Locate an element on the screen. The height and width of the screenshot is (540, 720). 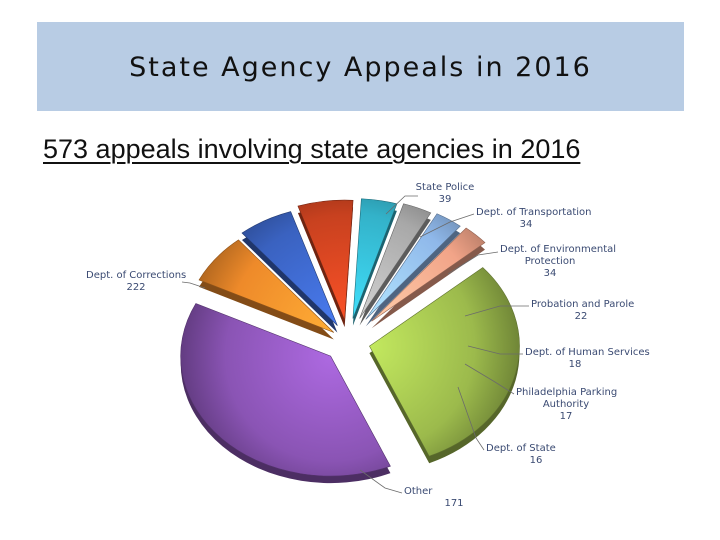
slice-label: Dept. of Human Services 18 is located at coordinates (587, 358).